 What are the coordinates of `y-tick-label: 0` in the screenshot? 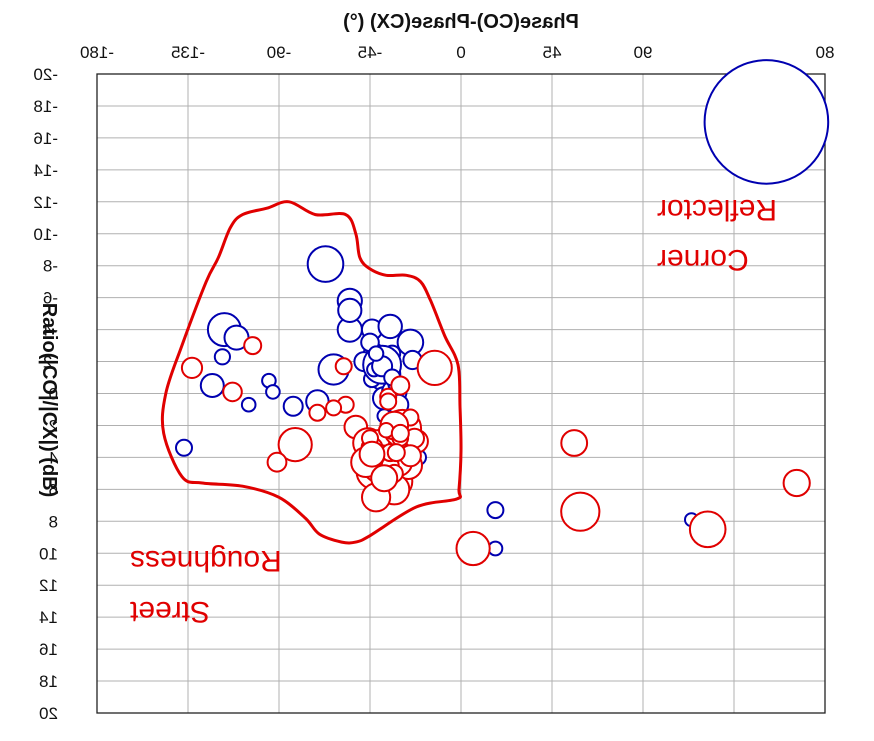 It's located at (53, 394).